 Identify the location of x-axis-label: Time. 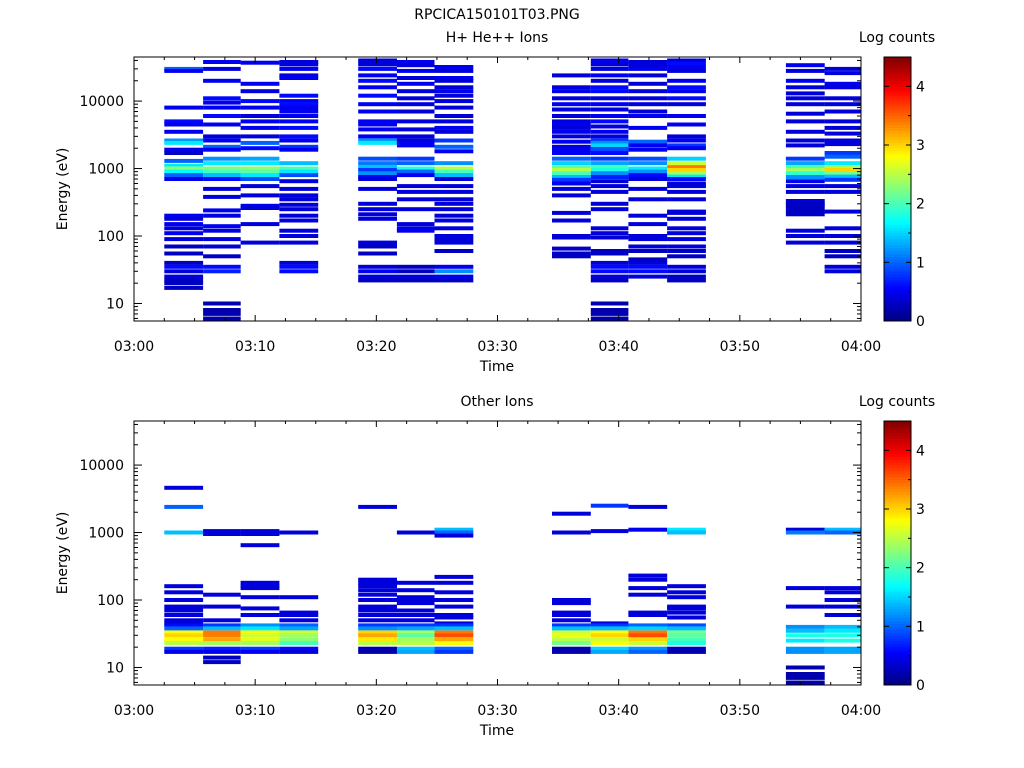
(496, 731).